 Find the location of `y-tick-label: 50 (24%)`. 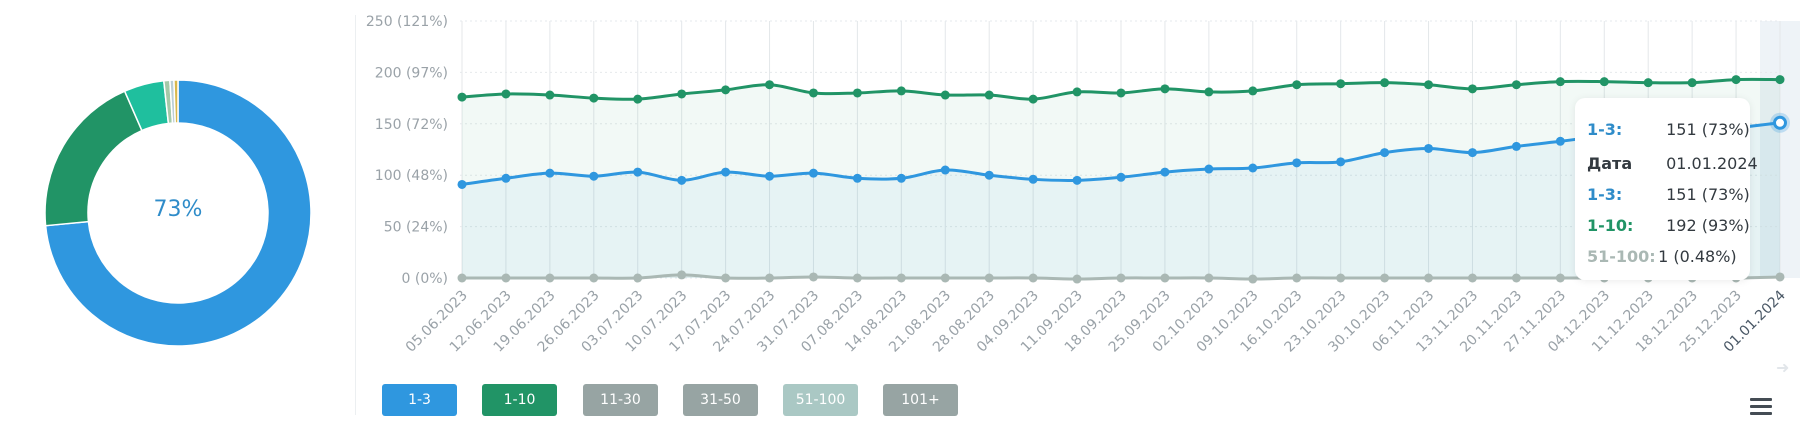

y-tick-label: 50 (24%) is located at coordinates (416, 228).